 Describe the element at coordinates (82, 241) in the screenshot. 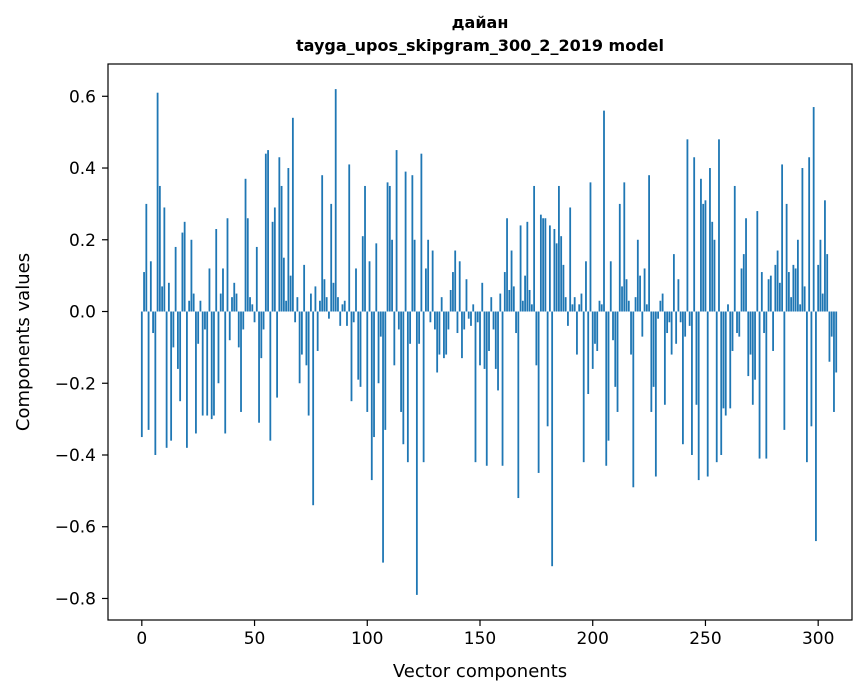

I see `y-tick-label: 0.2` at that location.